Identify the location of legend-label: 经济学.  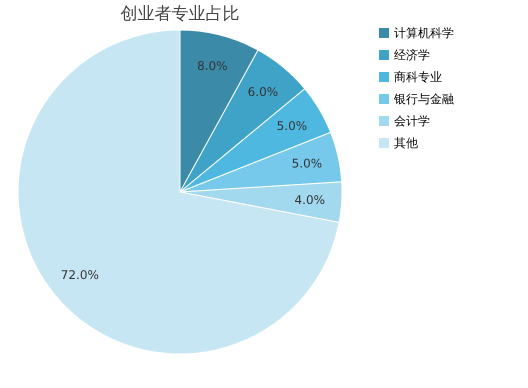
(412, 55).